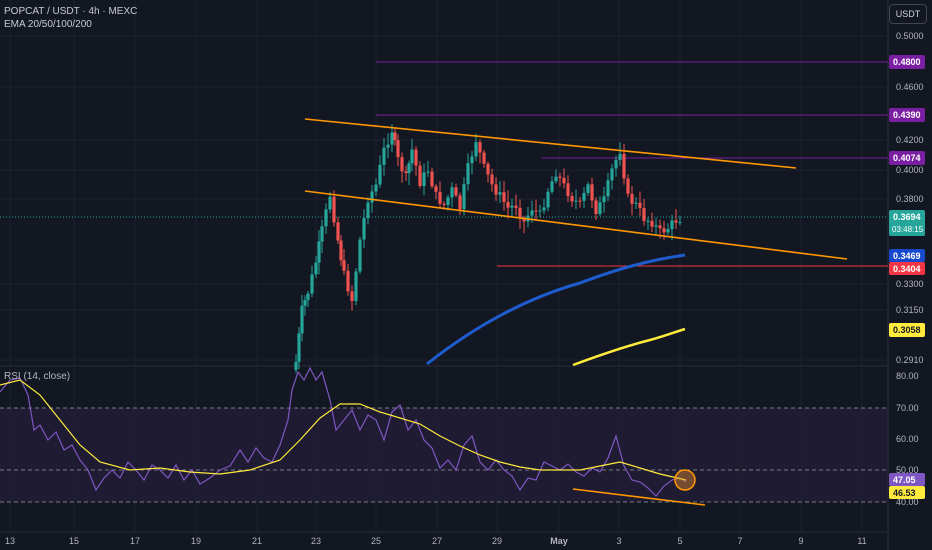 The height and width of the screenshot is (550, 932). I want to click on rsi-highlight-circle, so click(685, 480).